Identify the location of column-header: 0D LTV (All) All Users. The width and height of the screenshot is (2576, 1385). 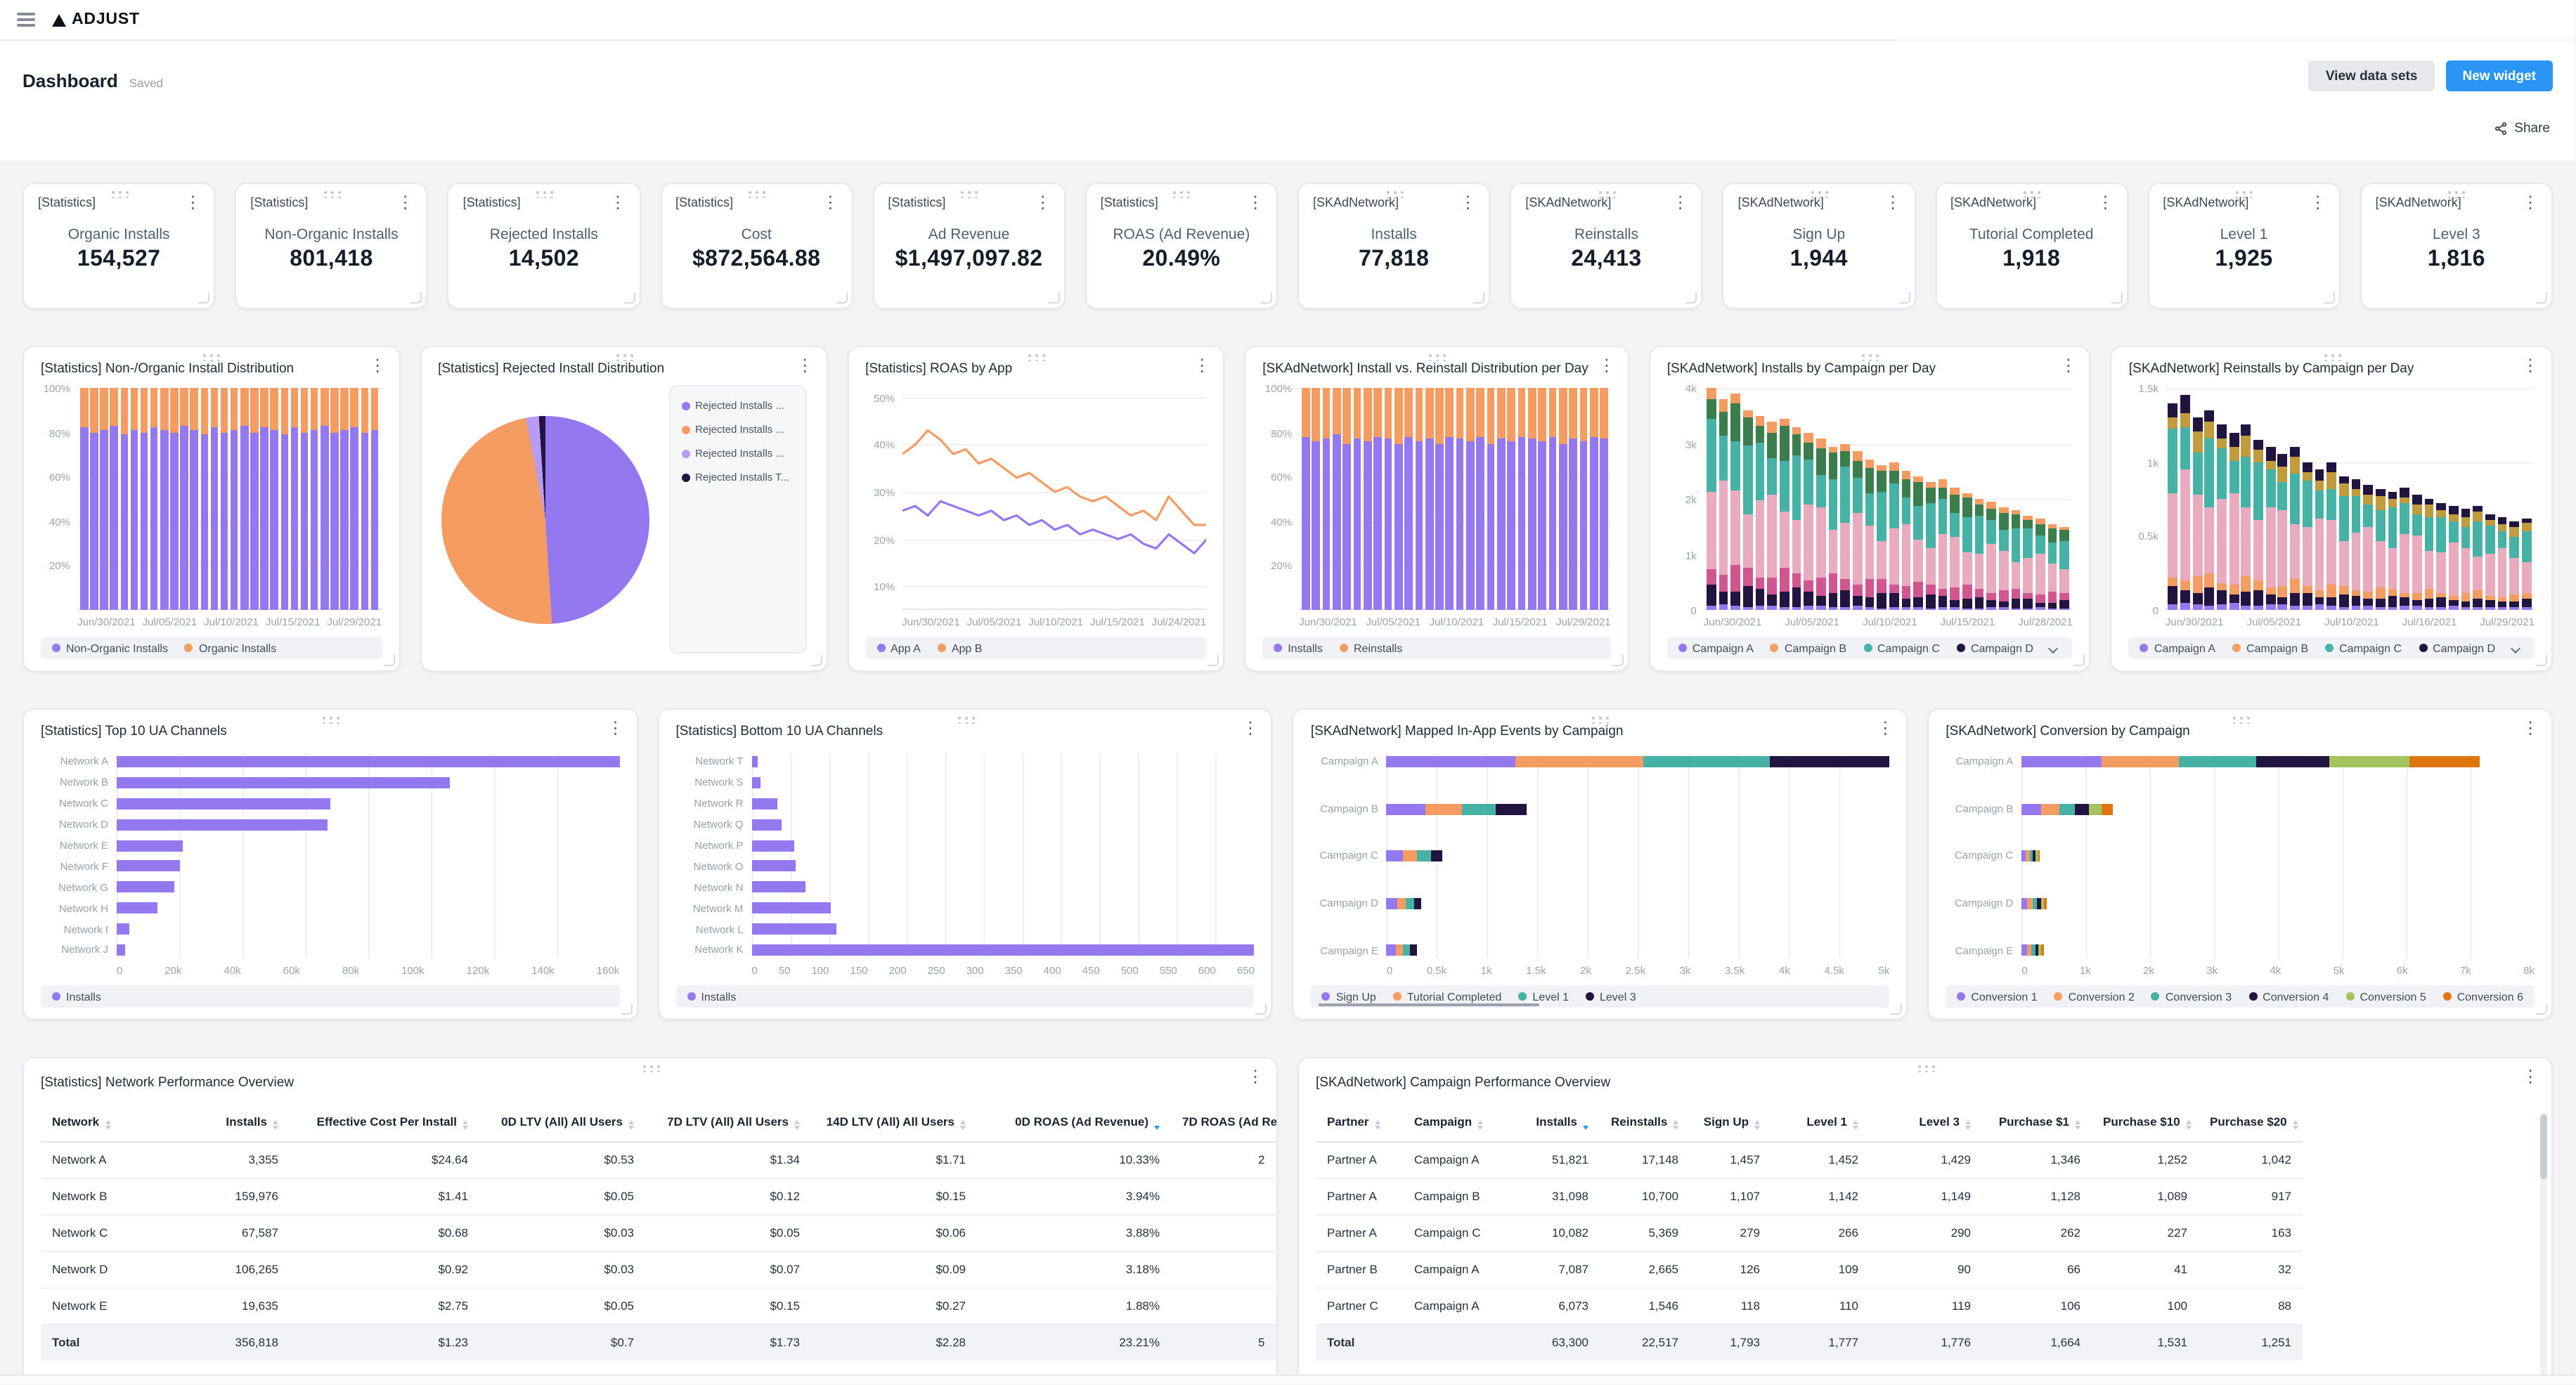
(562, 1123).